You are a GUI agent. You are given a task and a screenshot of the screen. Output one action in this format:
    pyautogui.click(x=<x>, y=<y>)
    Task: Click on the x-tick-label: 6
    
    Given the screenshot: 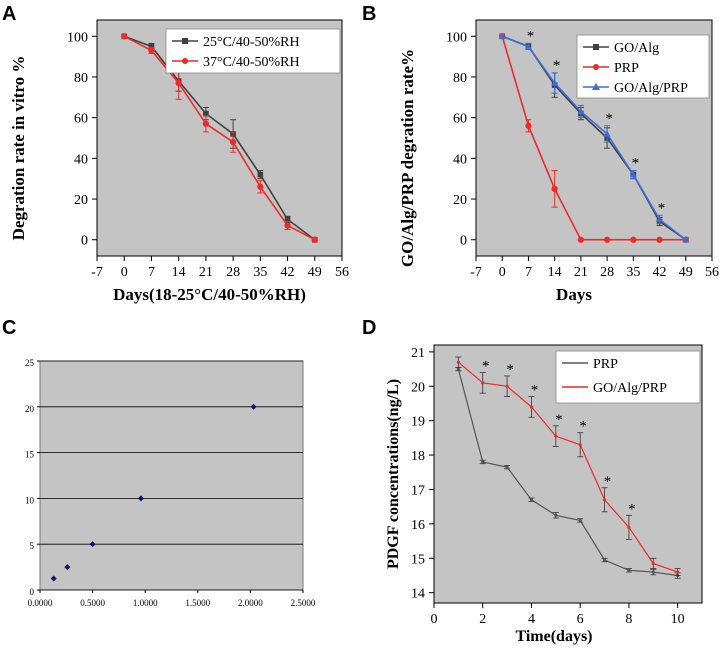 What is the action you would take?
    pyautogui.click(x=580, y=619)
    